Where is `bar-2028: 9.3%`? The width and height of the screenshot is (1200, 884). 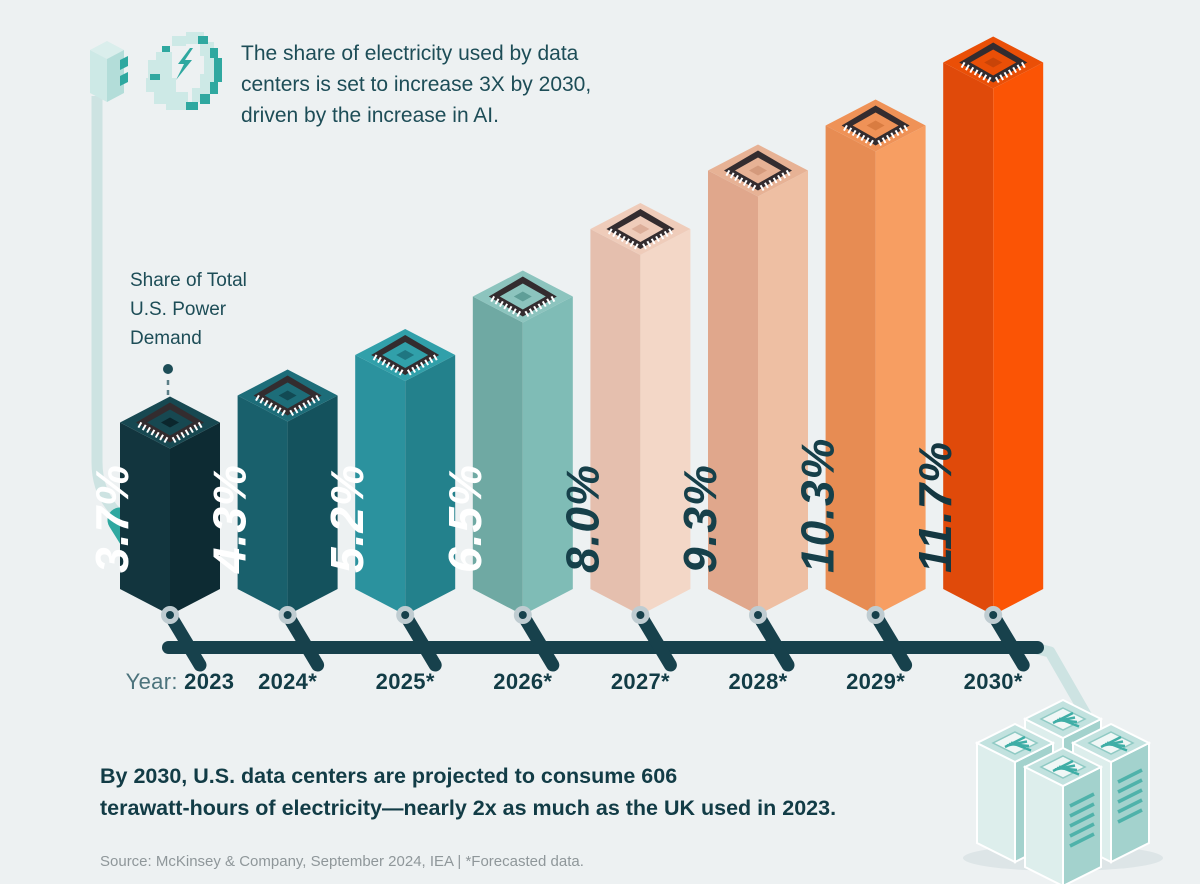
bar-2028: 9.3% is located at coordinates (741, 379).